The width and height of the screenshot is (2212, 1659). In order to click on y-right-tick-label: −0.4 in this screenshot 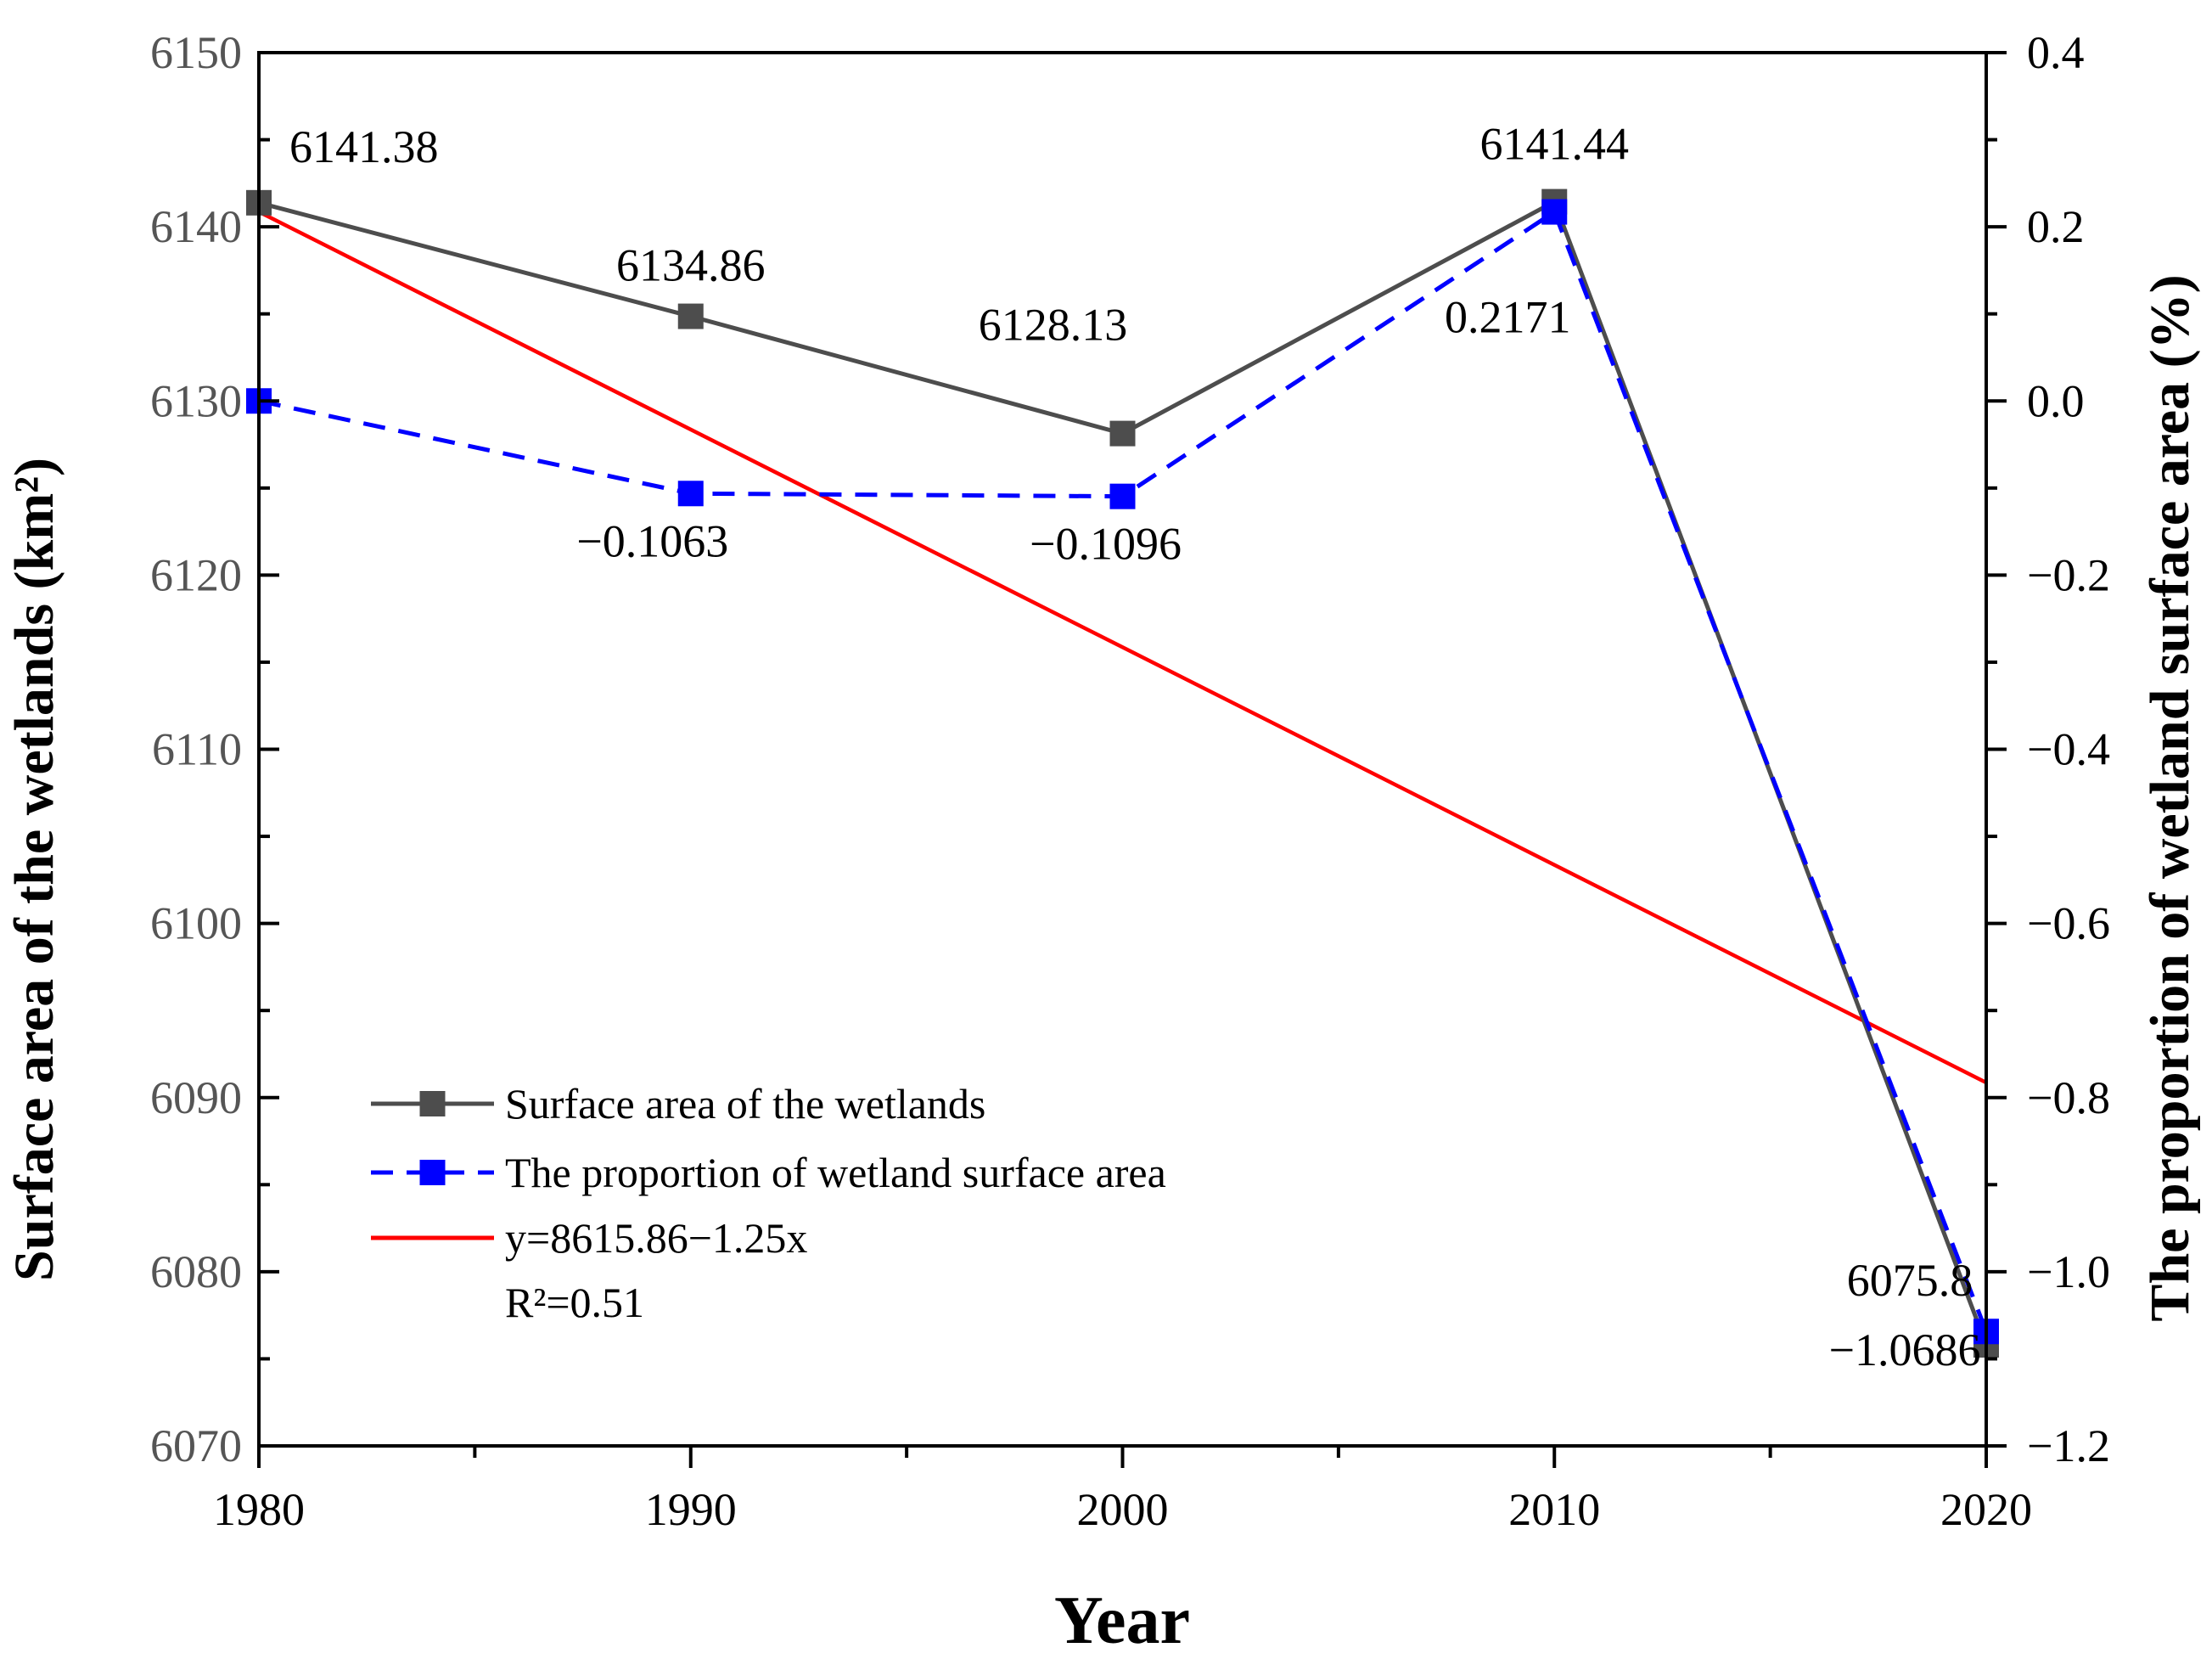, I will do `click(2068, 749)`.